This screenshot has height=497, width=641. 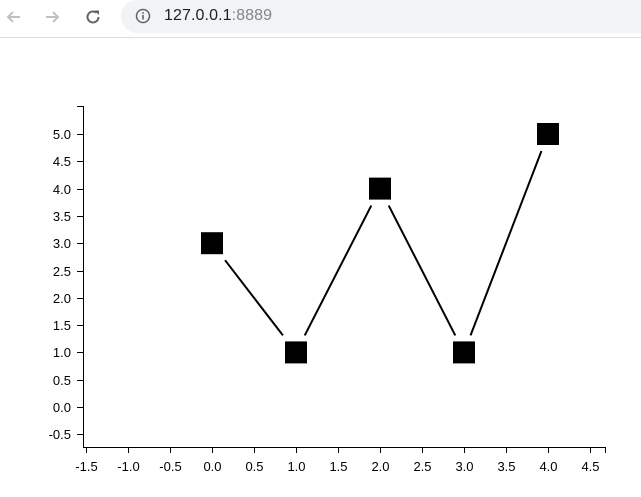 What do you see at coordinates (62, 298) in the screenshot?
I see `y-tick-label: 2.0` at bounding box center [62, 298].